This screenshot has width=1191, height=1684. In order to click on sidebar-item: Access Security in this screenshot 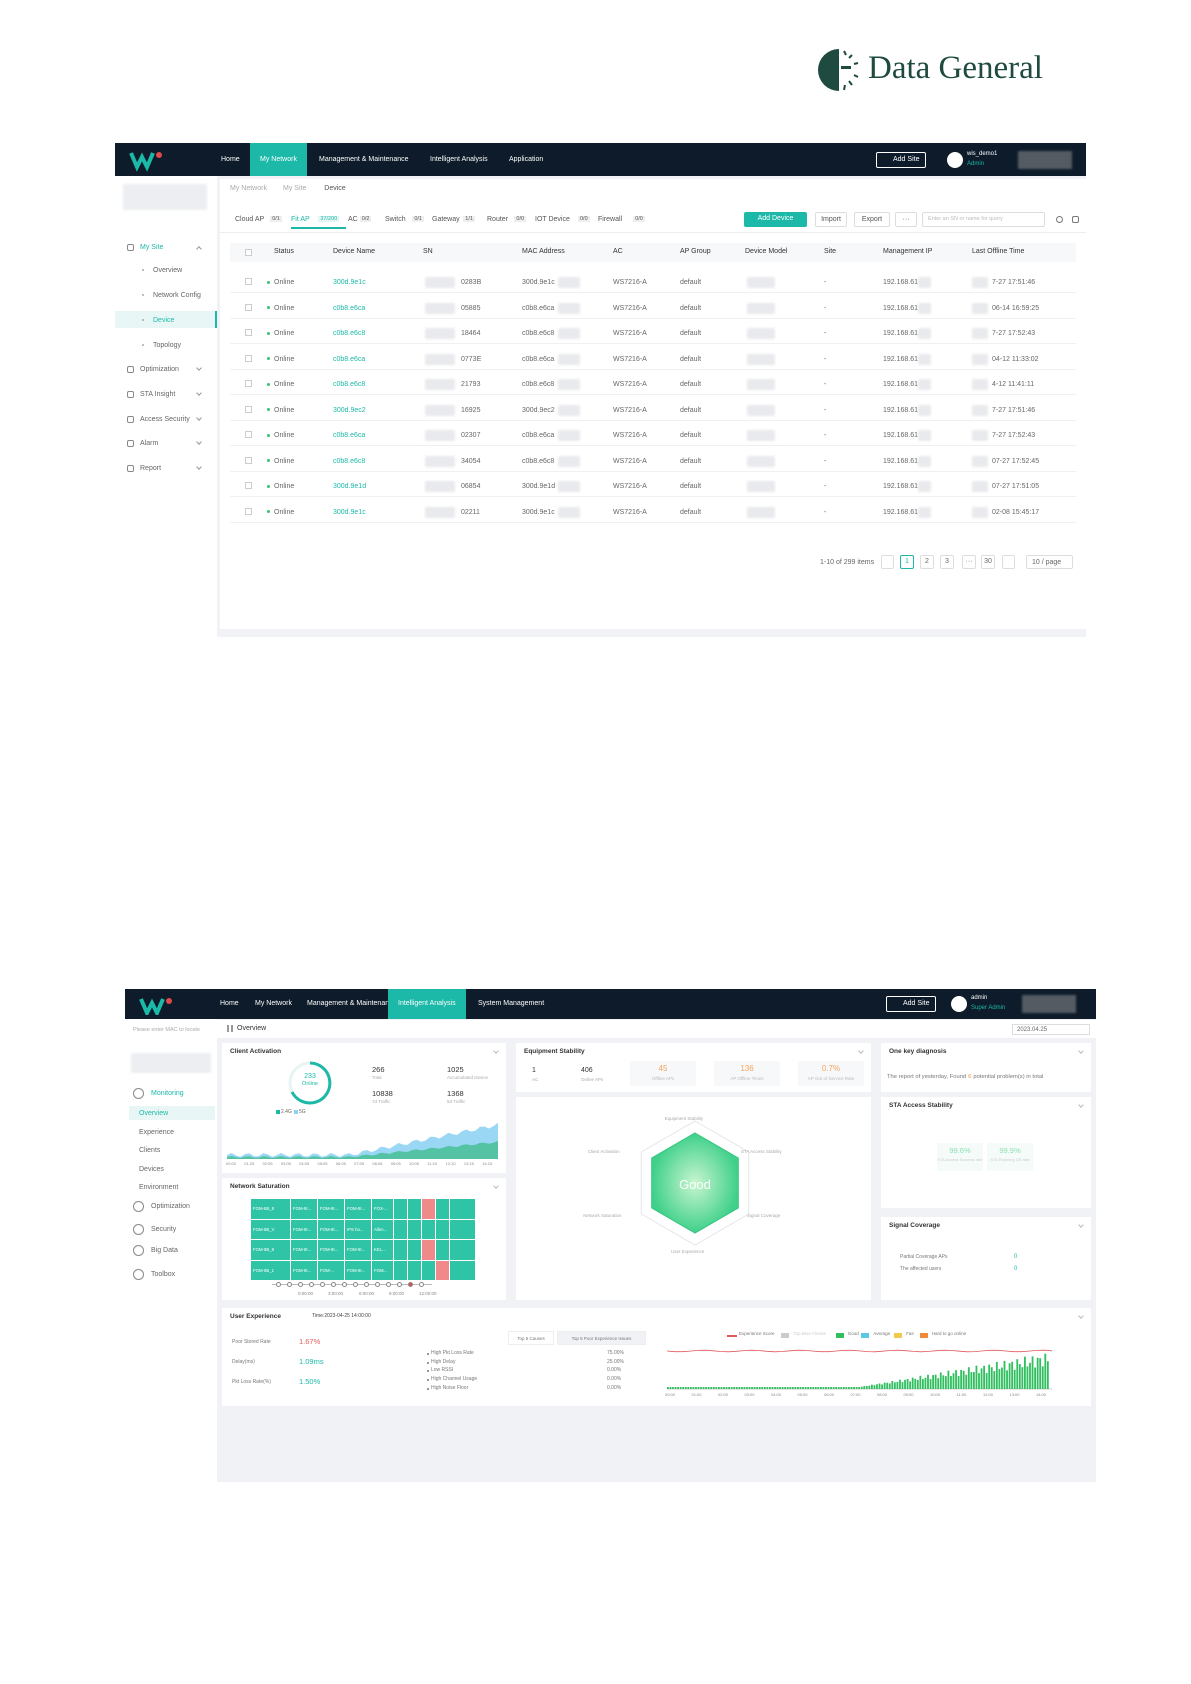, I will do `click(165, 419)`.